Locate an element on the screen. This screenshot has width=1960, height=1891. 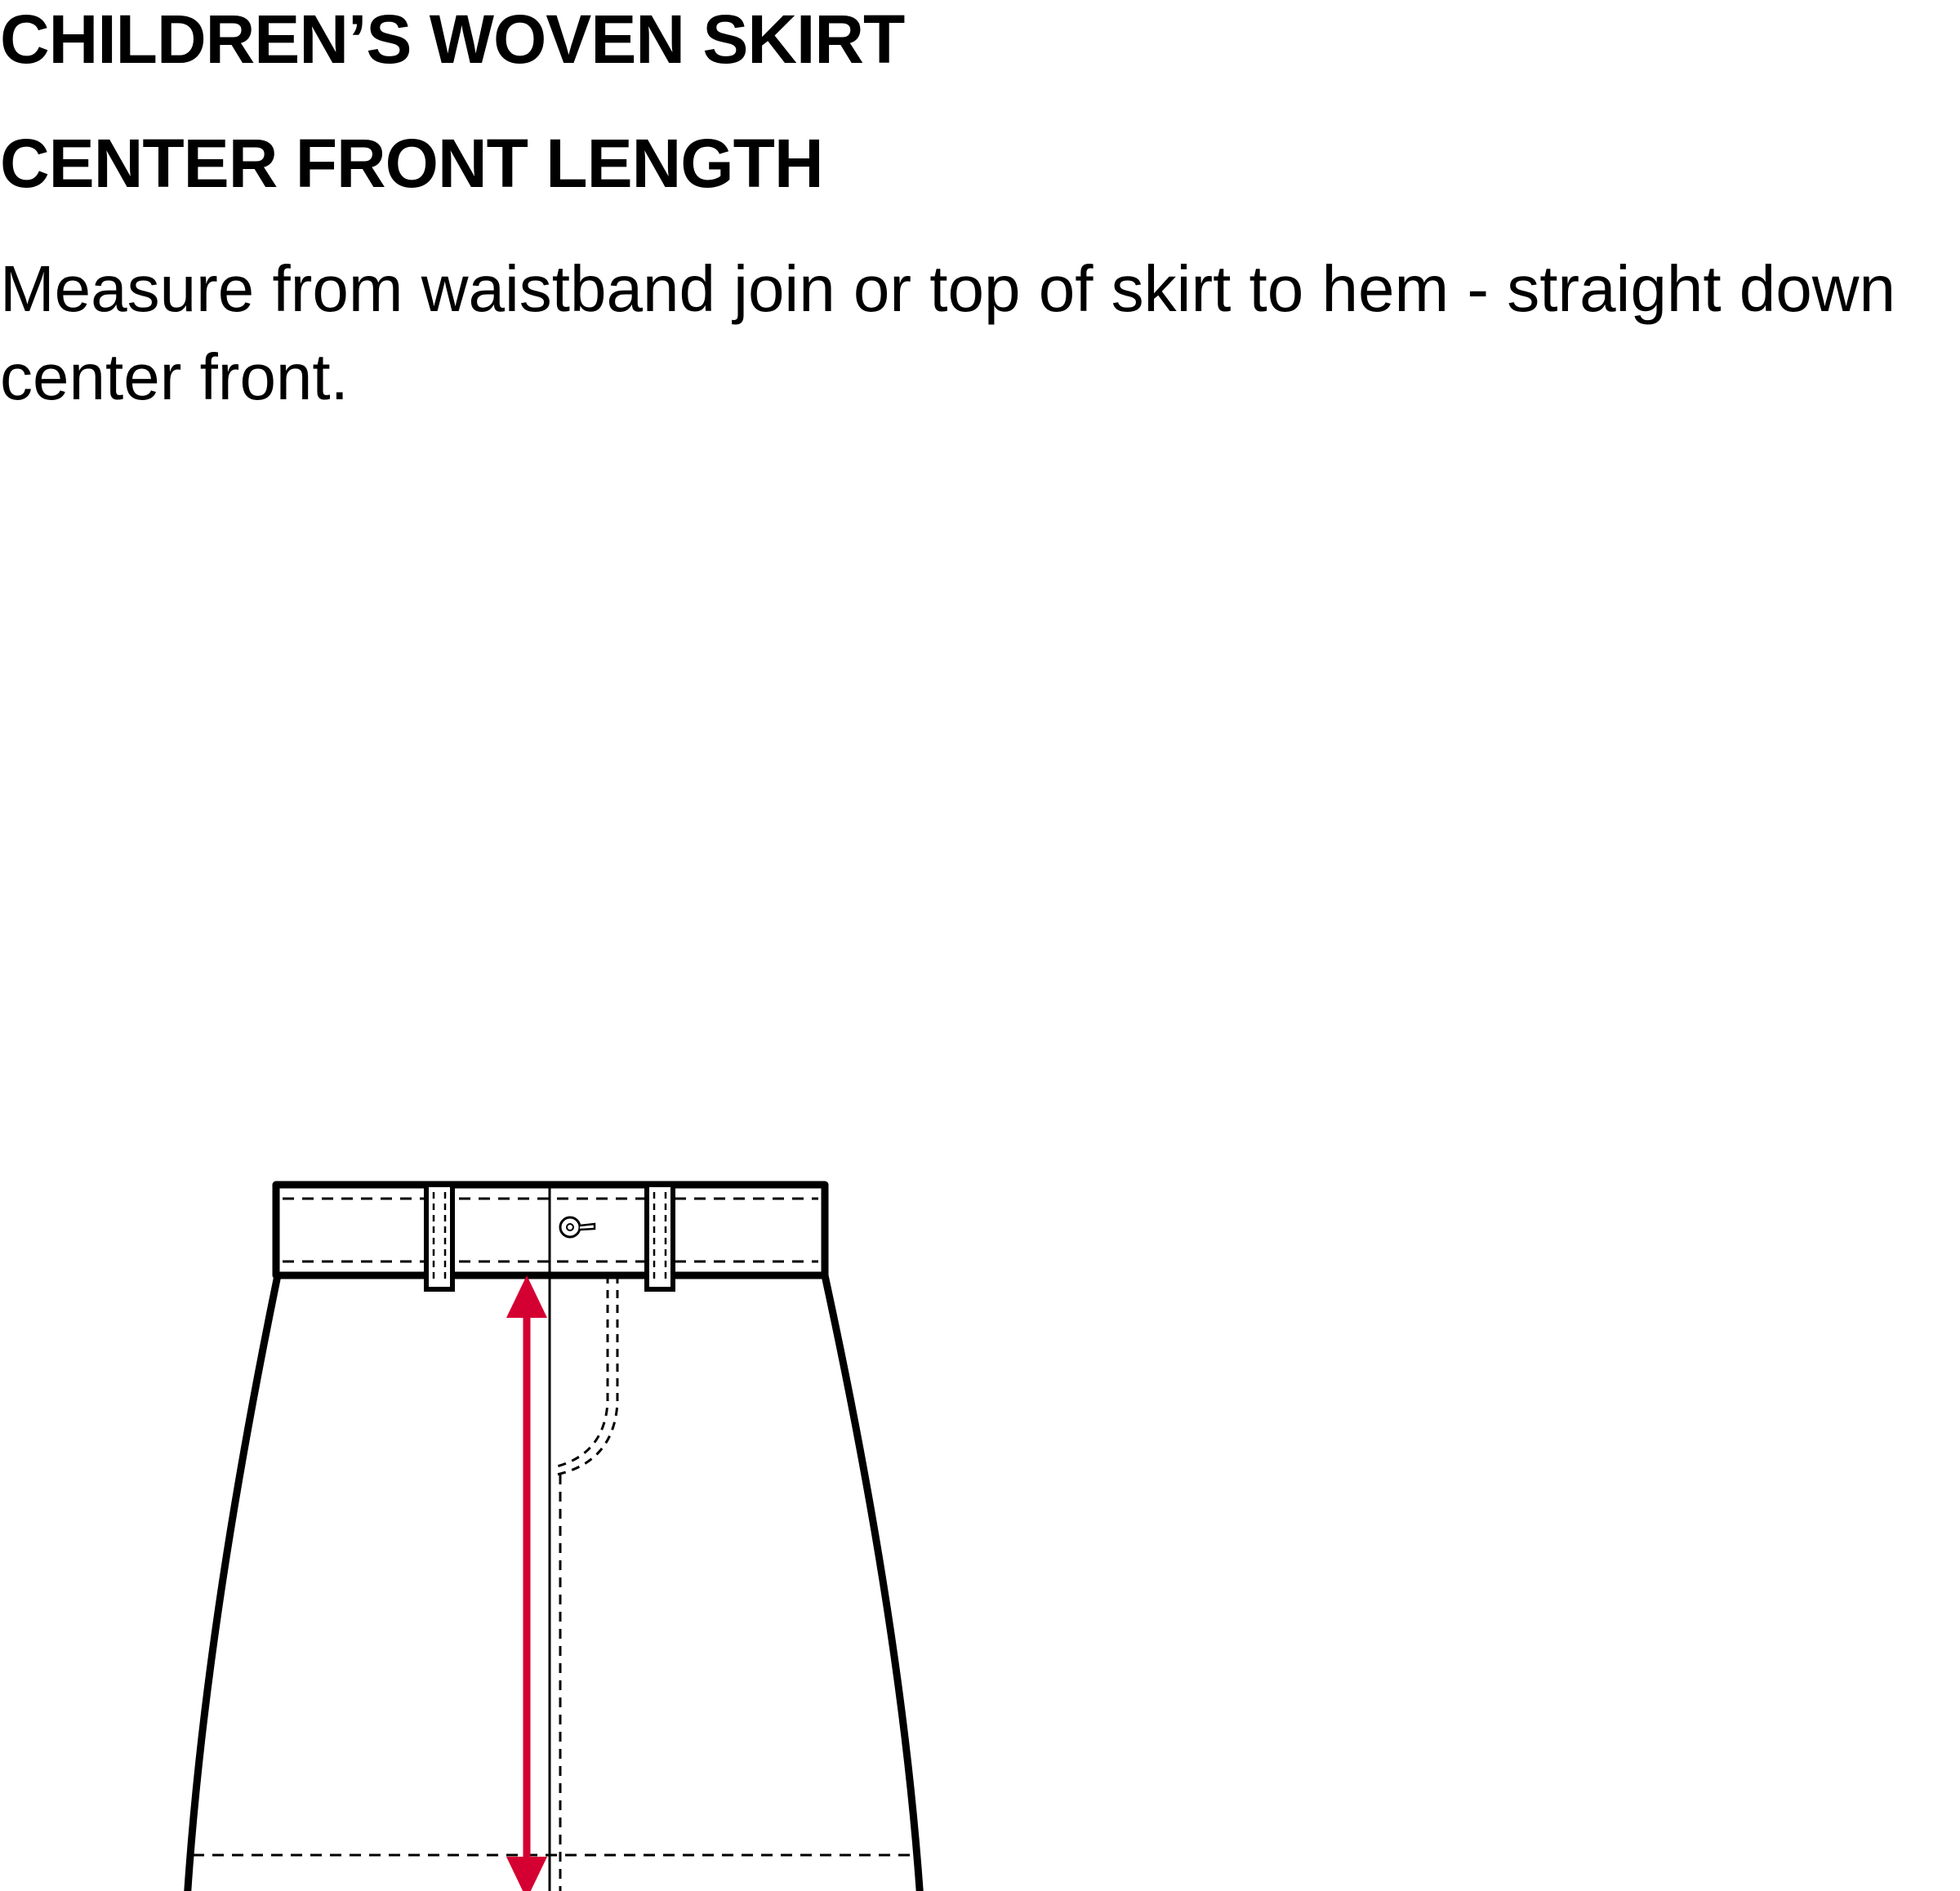
skirt-diagram is located at coordinates (554, 1536).